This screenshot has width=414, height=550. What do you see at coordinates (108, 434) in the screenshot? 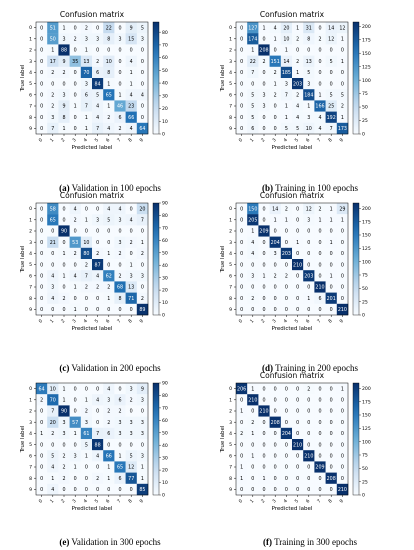
I see `cell-value-label: 6` at bounding box center [108, 434].